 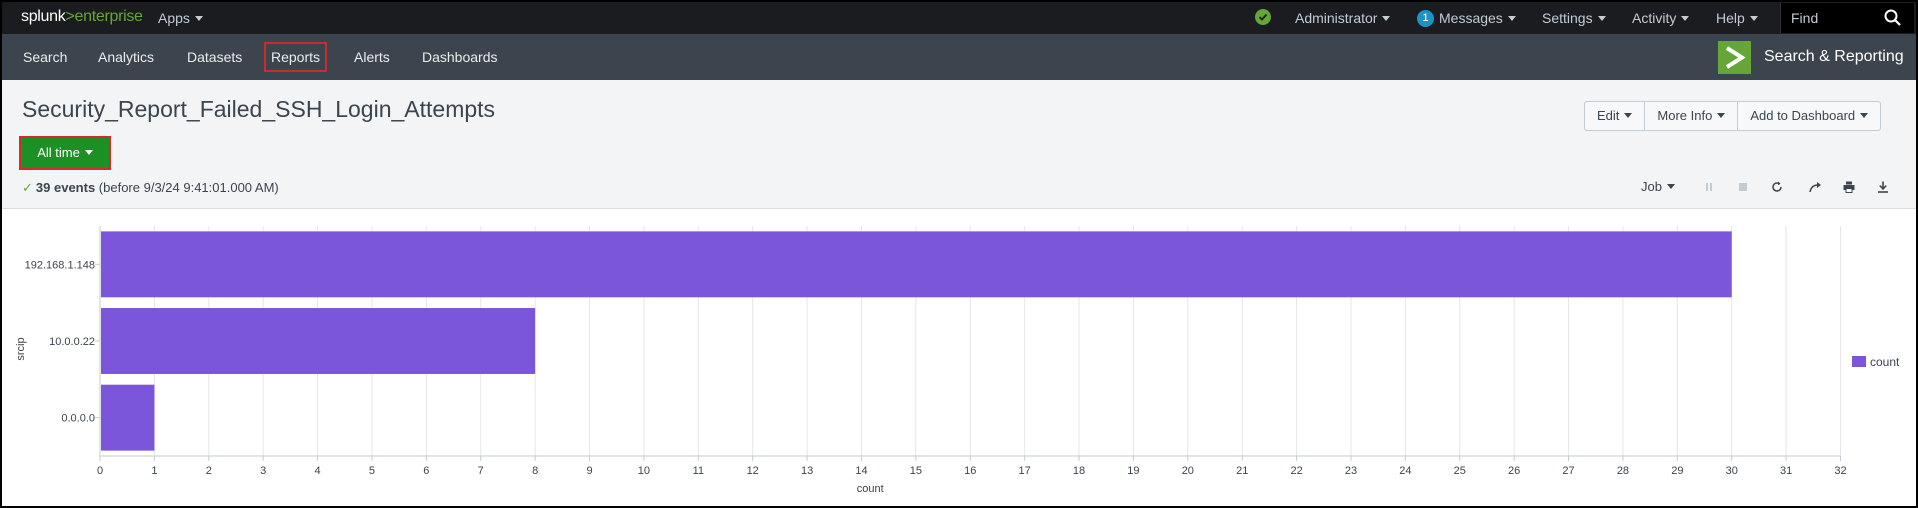 I want to click on x-tick-label: 1, so click(x=154, y=471).